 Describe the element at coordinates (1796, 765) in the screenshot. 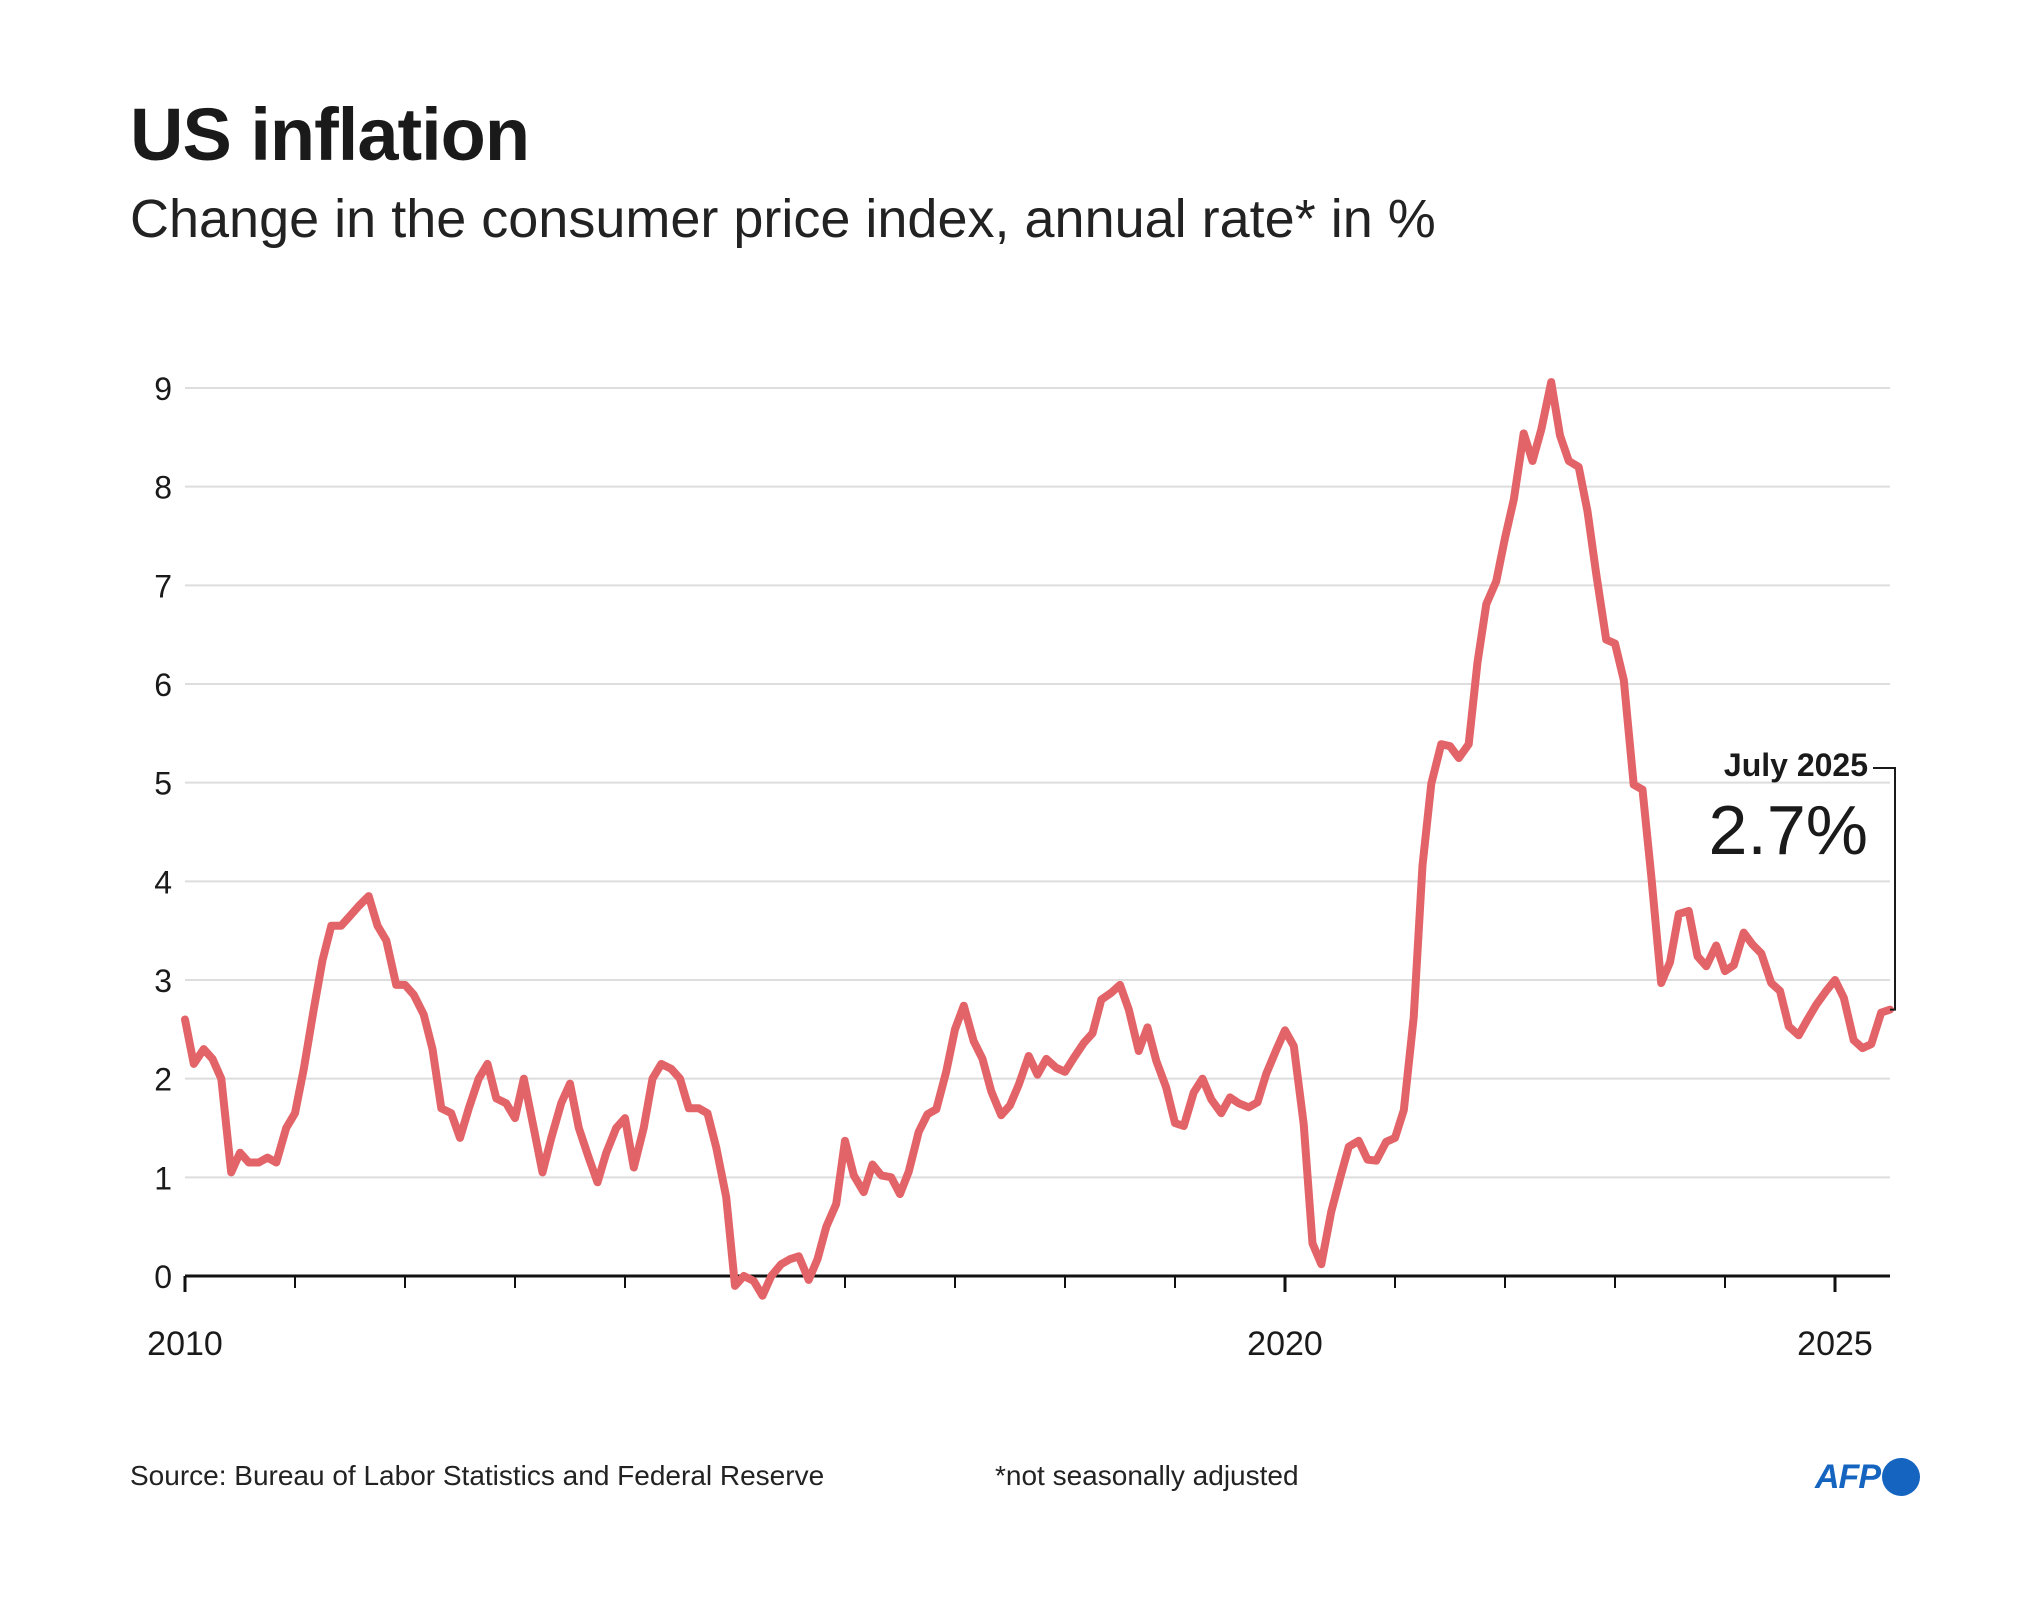

I see `annotation-period: July 2025` at that location.